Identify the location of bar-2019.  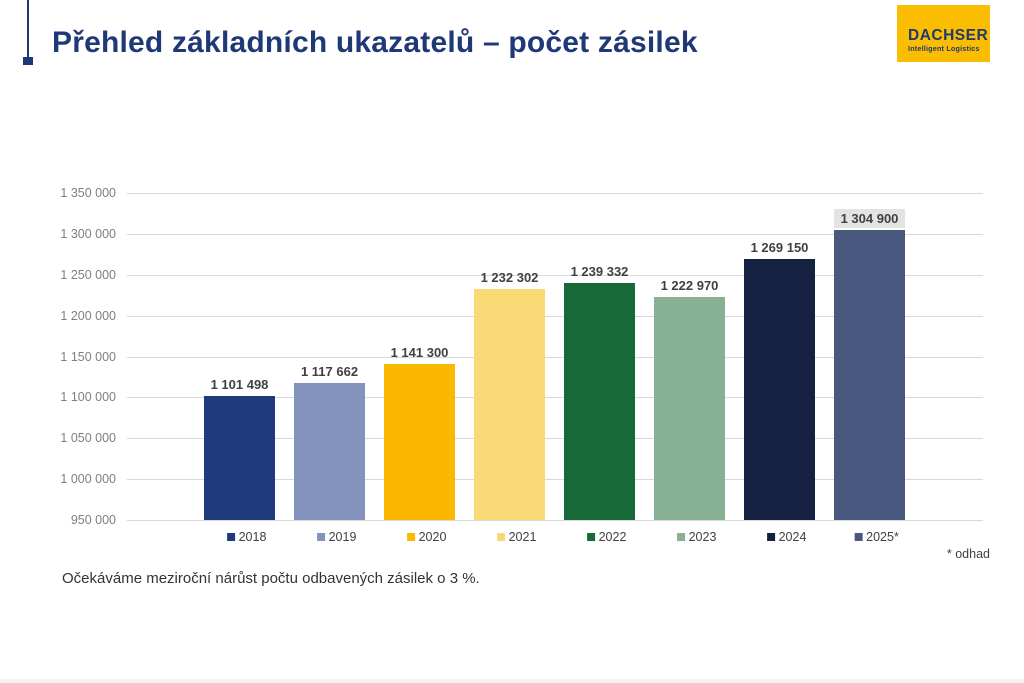
(329, 451).